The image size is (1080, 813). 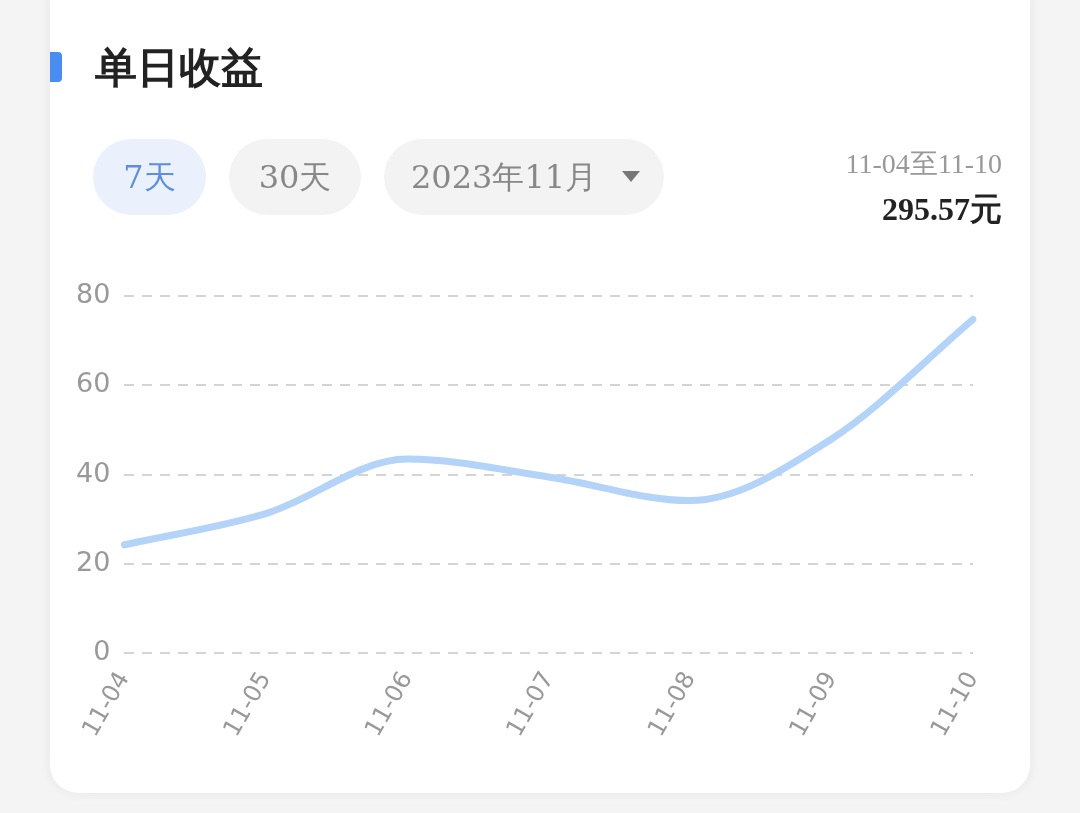 What do you see at coordinates (102, 651) in the screenshot?
I see `y-tick-label: 0` at bounding box center [102, 651].